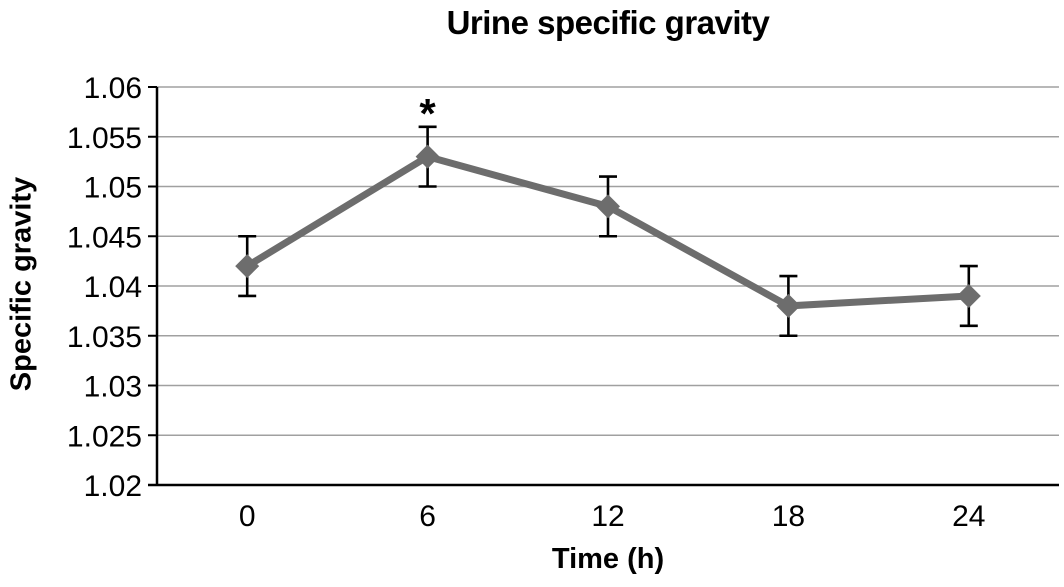 The image size is (1064, 587). Describe the element at coordinates (427, 113) in the screenshot. I see `significance-asterisk: *` at that location.